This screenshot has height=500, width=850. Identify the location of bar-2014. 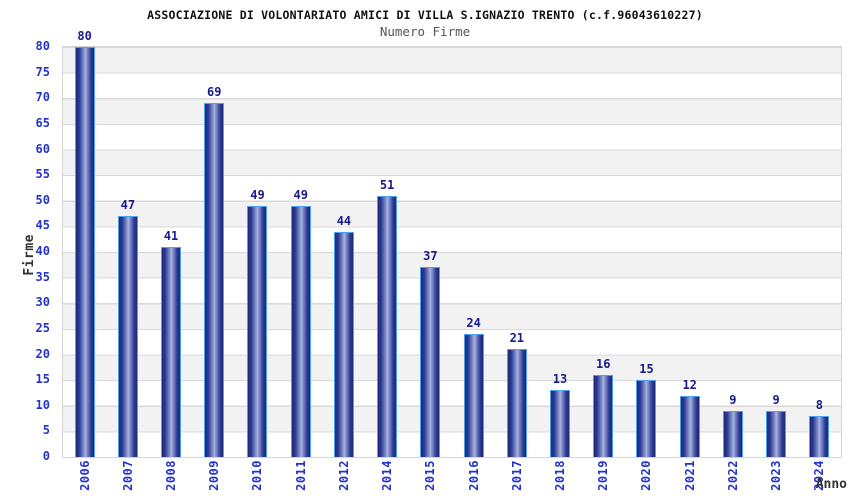
(387, 326).